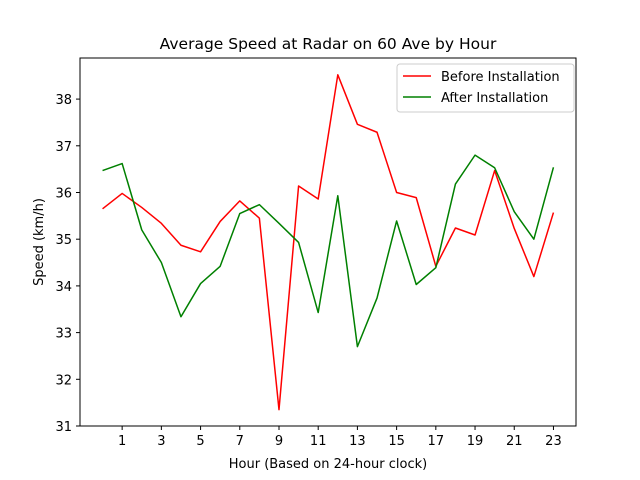 Image resolution: width=640 pixels, height=480 pixels. I want to click on x-tick-label: 21, so click(514, 441).